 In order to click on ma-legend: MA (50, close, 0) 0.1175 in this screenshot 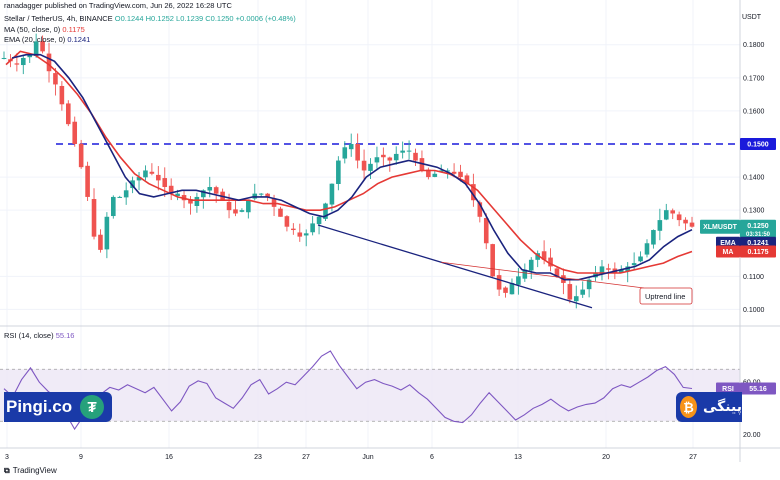, I will do `click(44, 29)`.